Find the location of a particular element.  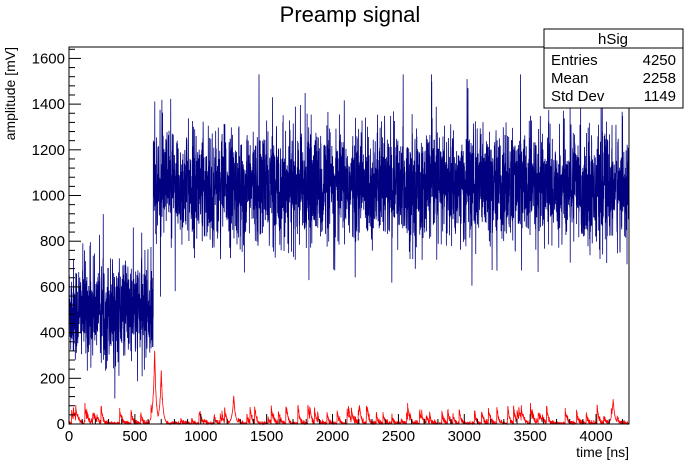

stats-box: hSig Entries 4250 Mean 2258 Std Dev 1149 is located at coordinates (613, 68).